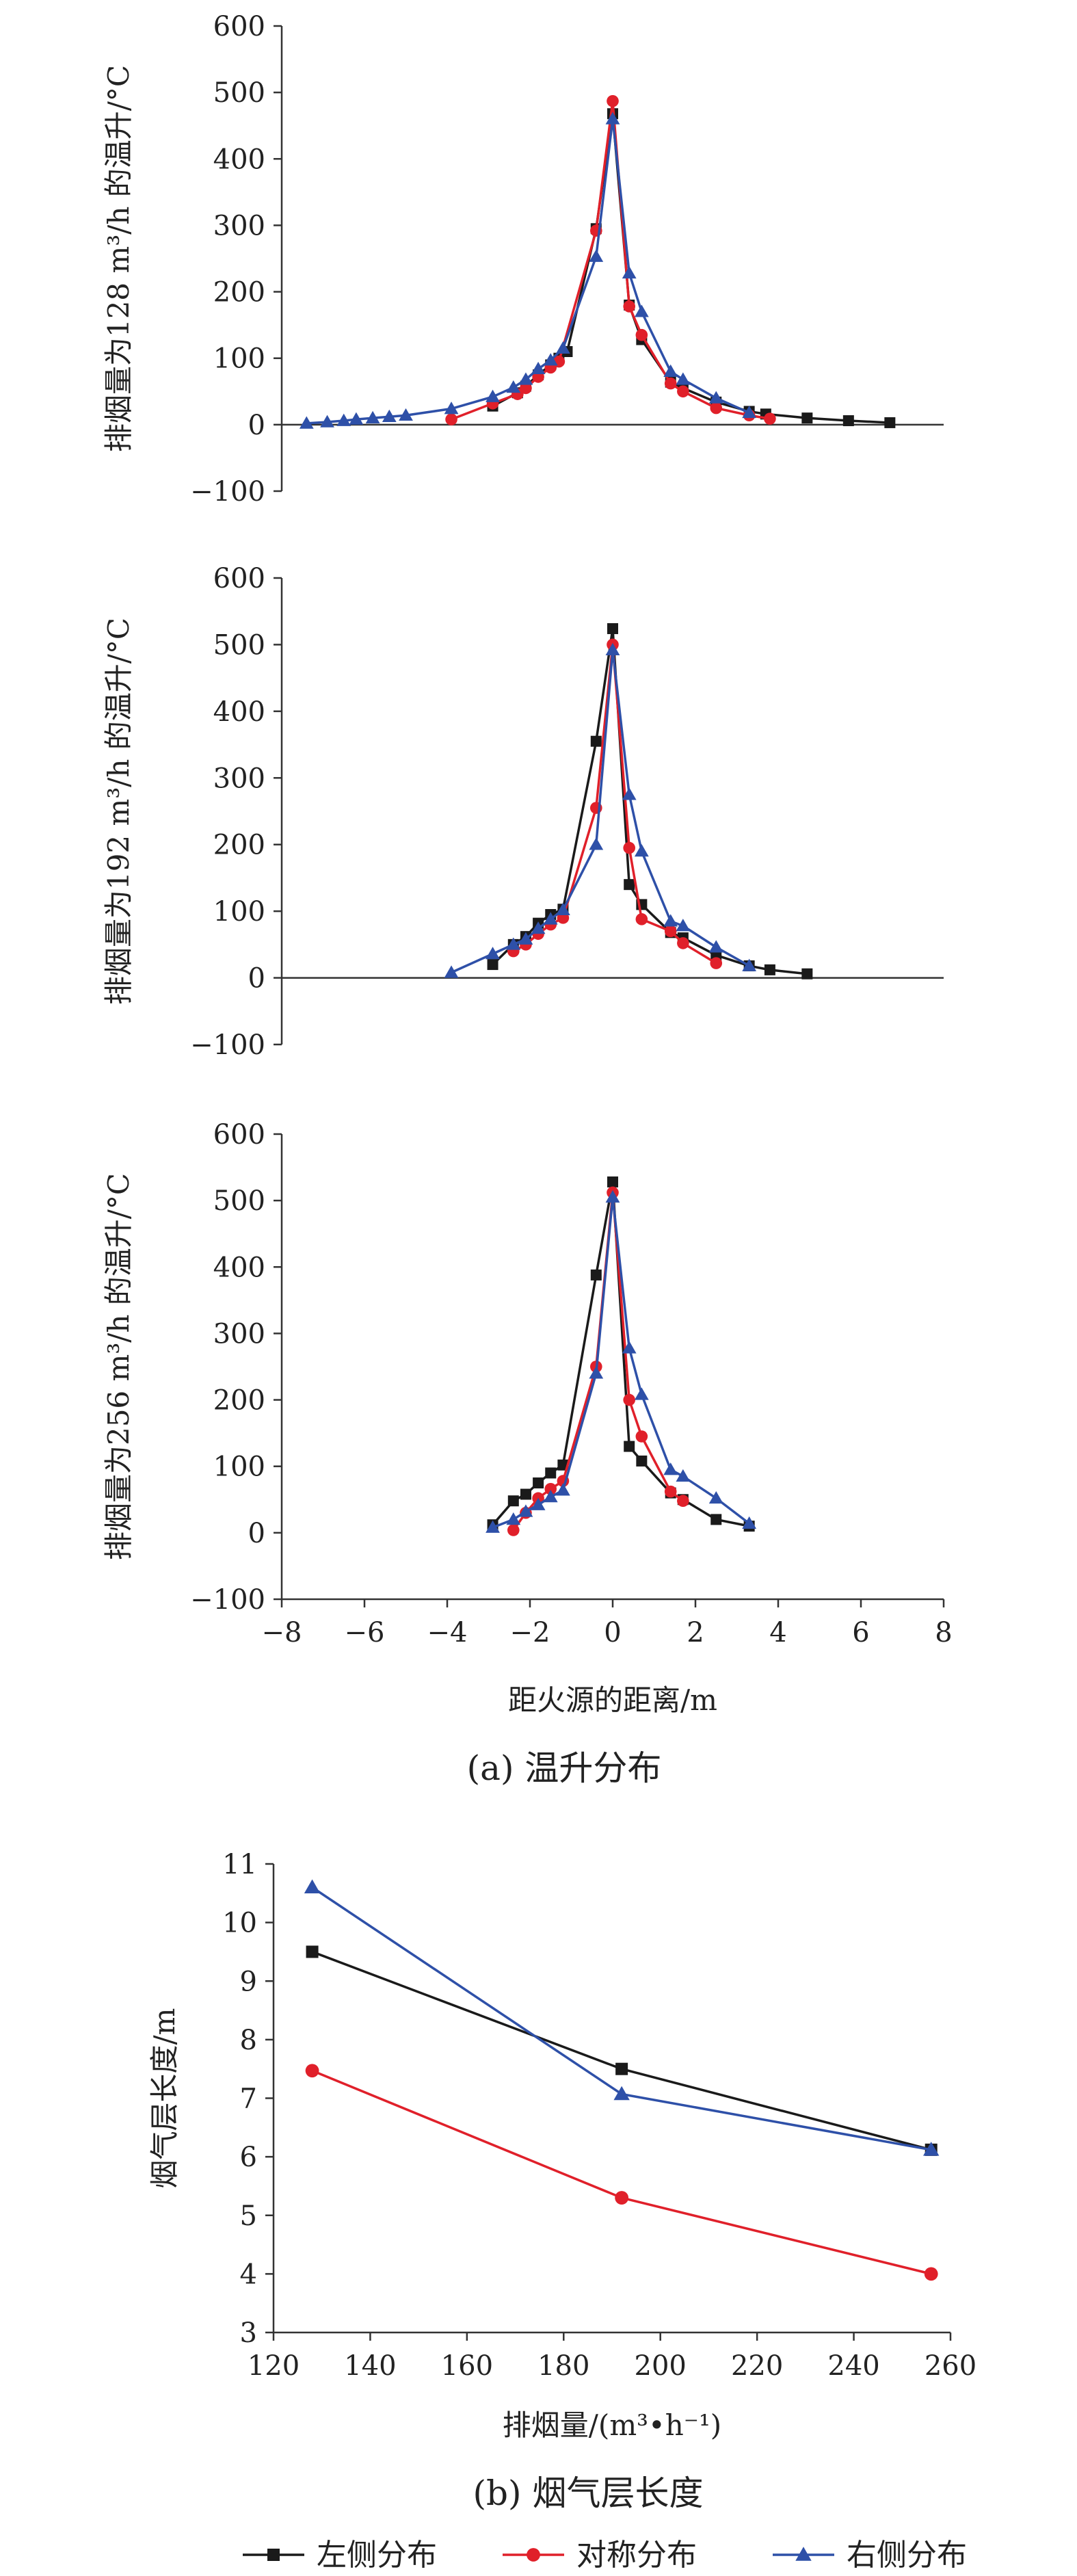  Describe the element at coordinates (907, 2555) in the screenshot. I see `legend-label: 右侧分布` at that location.